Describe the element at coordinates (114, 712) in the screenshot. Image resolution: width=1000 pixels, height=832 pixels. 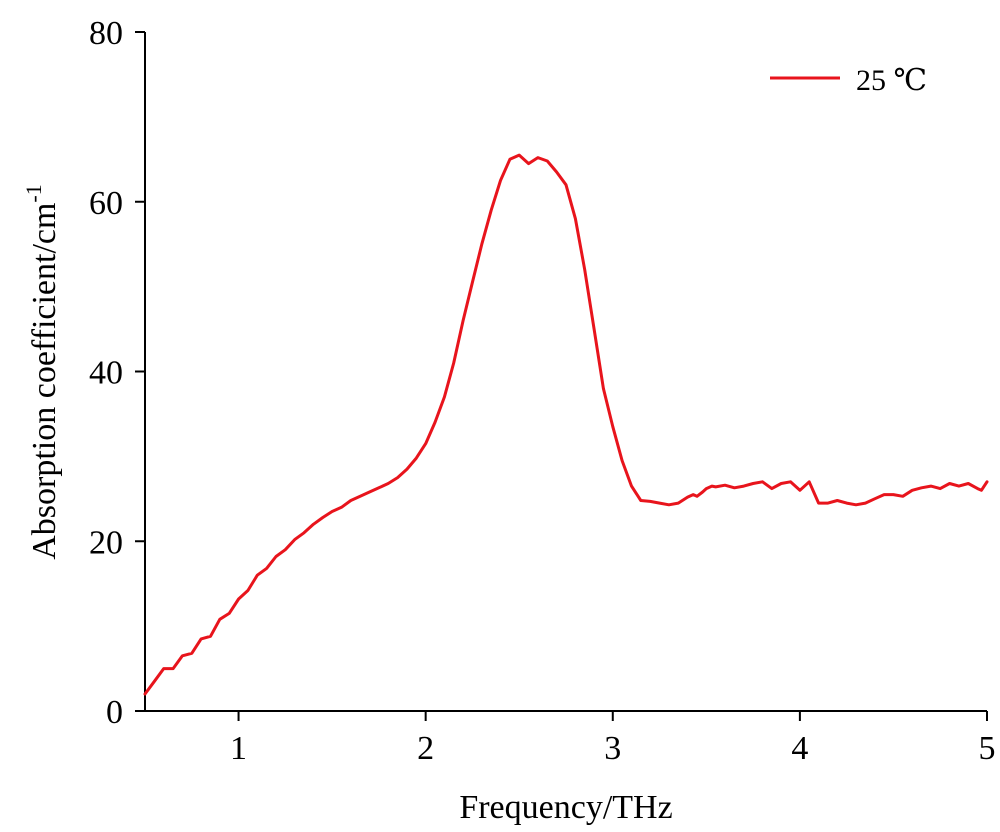
I see `y-tick-label: 0` at that location.